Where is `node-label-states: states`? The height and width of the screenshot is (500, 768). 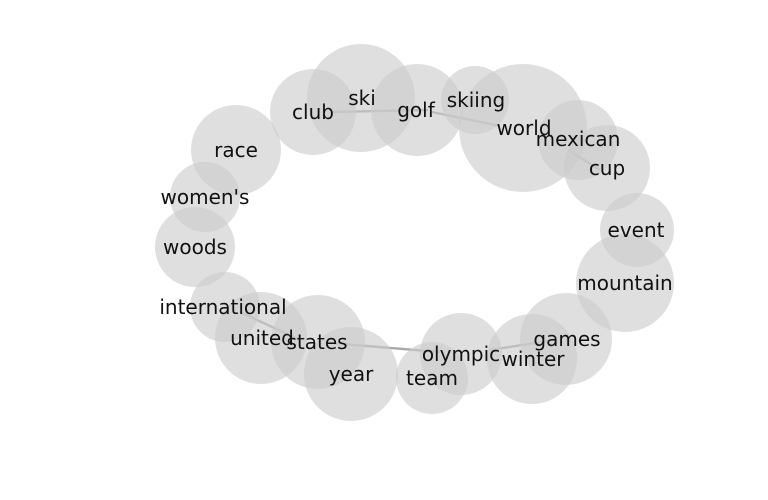
node-label-states: states is located at coordinates (316, 342).